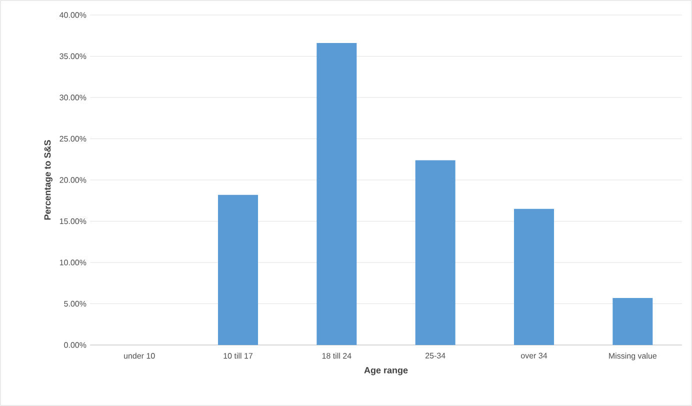 This screenshot has height=406, width=692. What do you see at coordinates (73, 139) in the screenshot?
I see `y-tick-label: 25.00%` at bounding box center [73, 139].